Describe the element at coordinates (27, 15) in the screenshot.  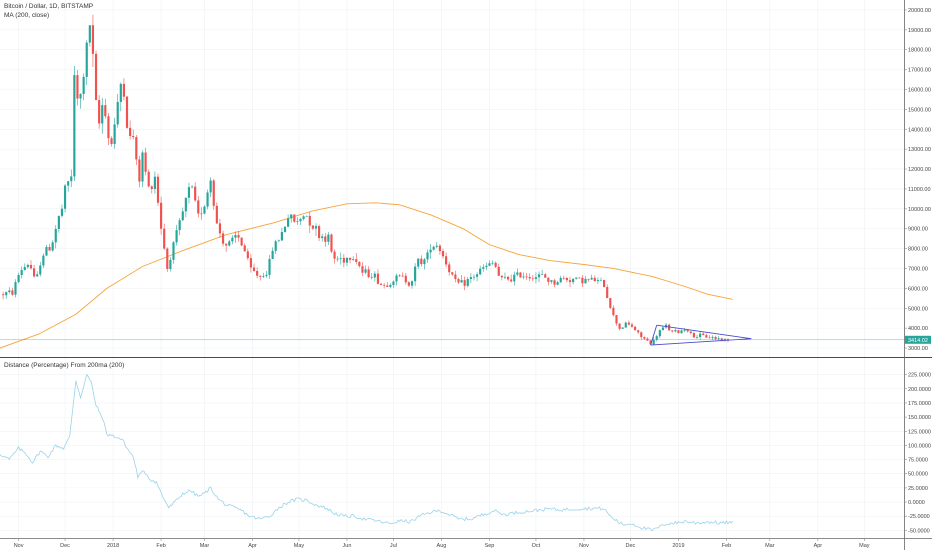
I see `ma-legend: MA (200, close)` at that location.